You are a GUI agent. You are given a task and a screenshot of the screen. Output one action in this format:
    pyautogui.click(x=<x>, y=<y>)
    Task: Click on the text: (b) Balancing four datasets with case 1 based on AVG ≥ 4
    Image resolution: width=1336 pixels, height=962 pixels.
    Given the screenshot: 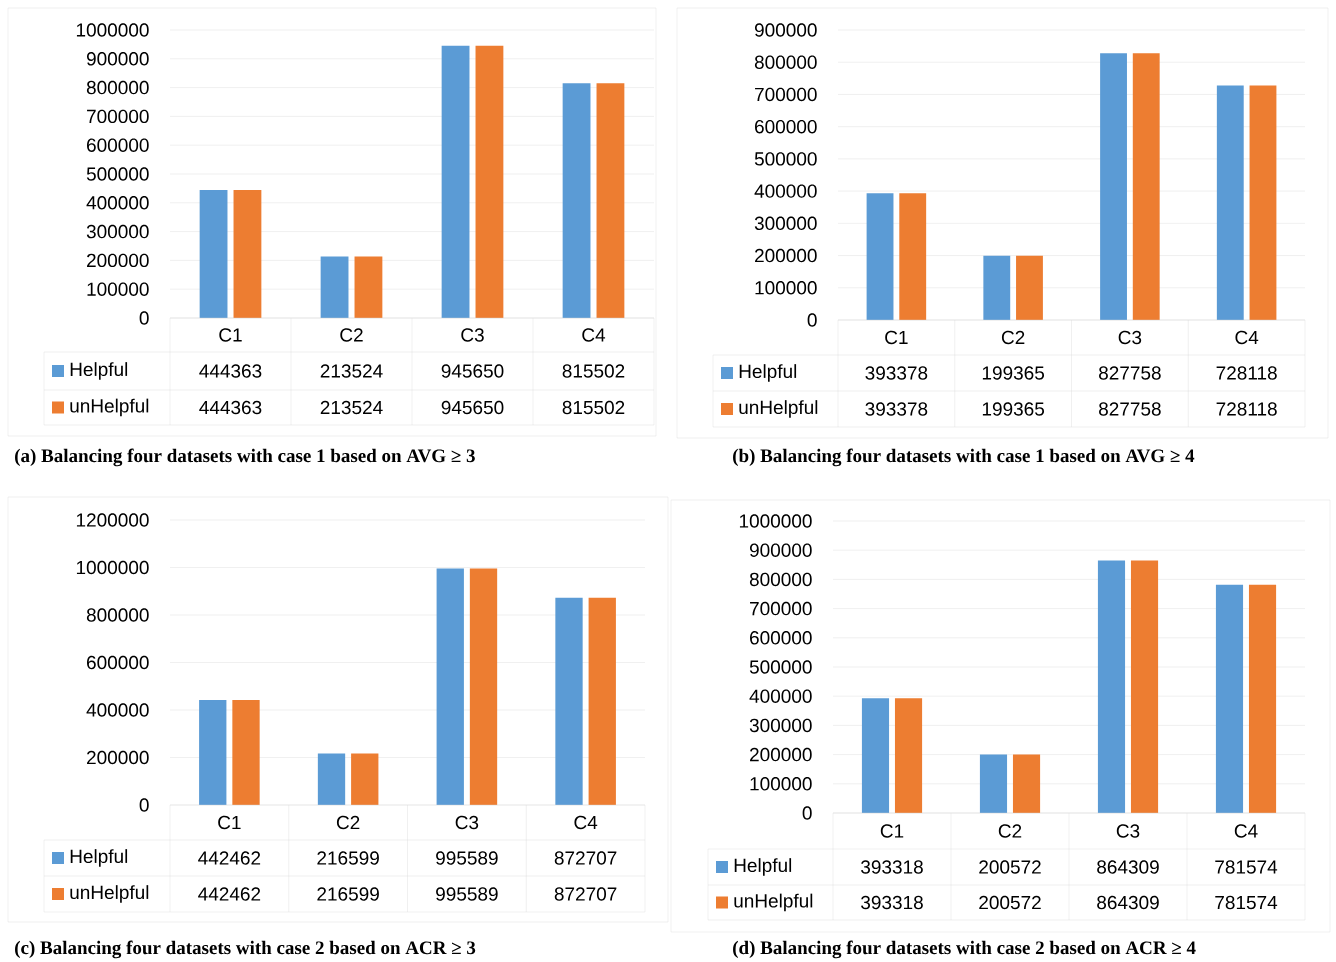 What is the action you would take?
    pyautogui.click(x=964, y=457)
    